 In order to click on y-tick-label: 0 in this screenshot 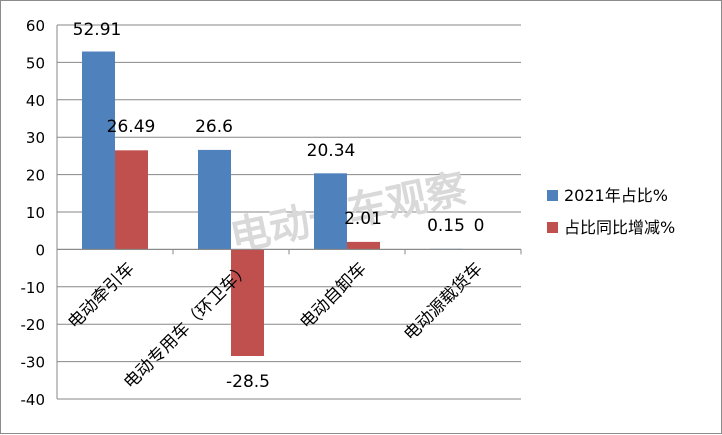, I will do `click(40, 250)`.